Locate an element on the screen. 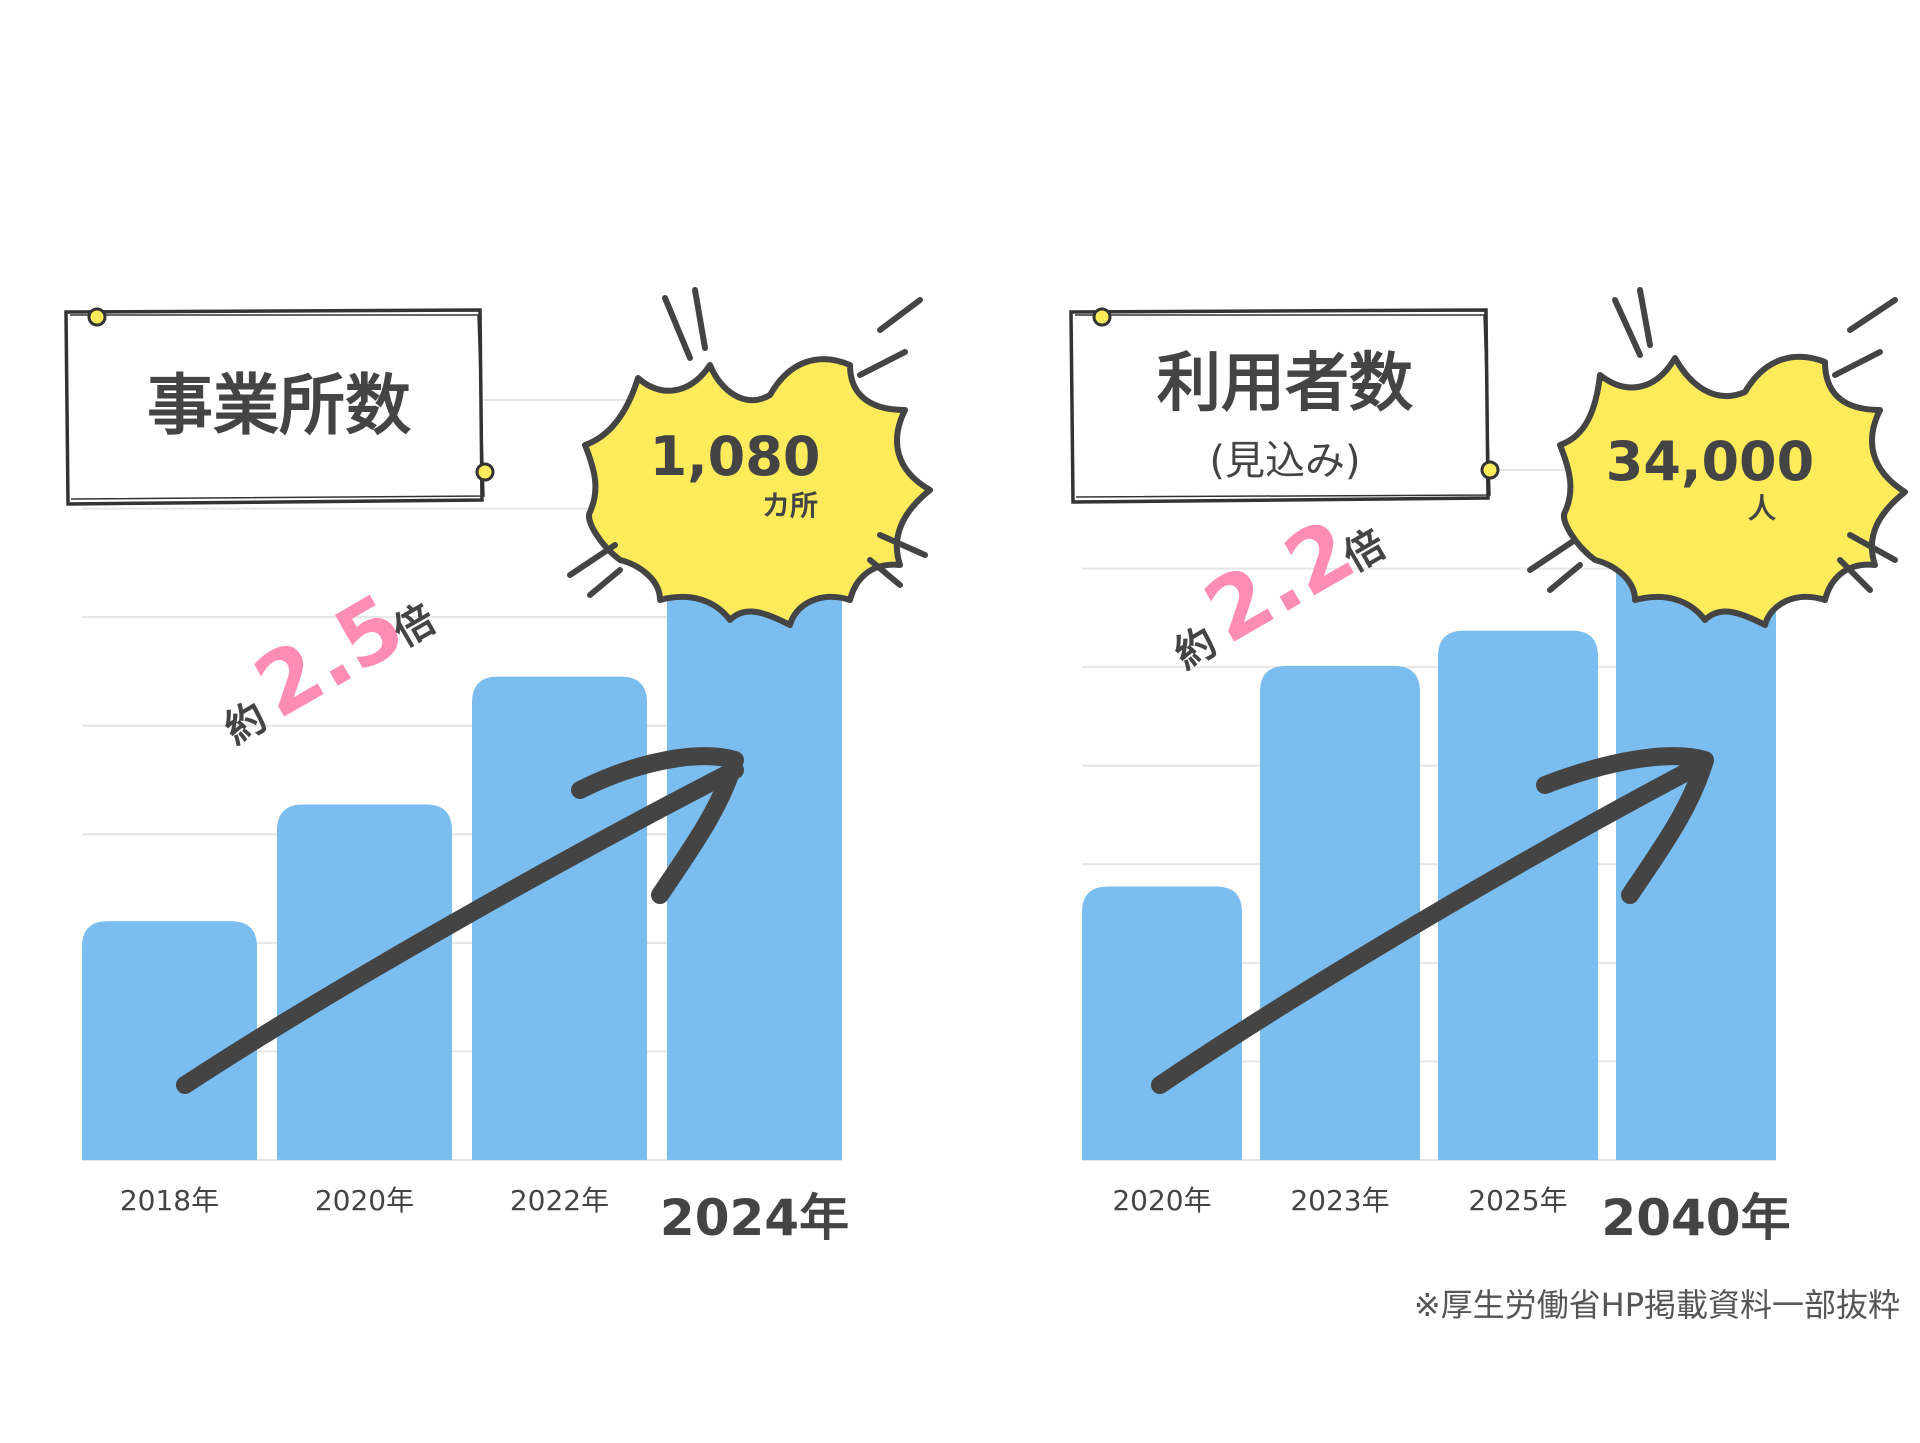  growth-label: 約 2.5 倍 is located at coordinates (330, 664).